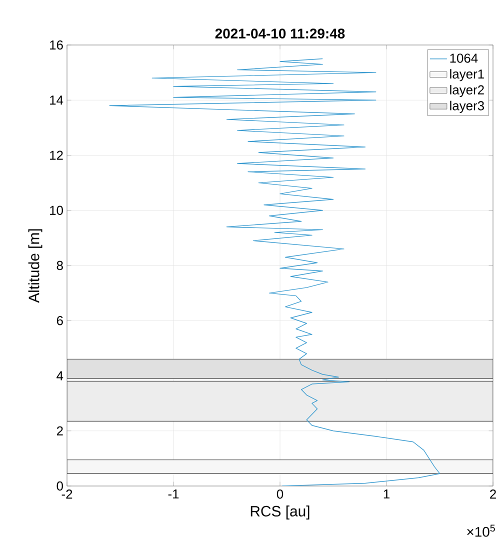 The image size is (499, 545). I want to click on x-tick-label: 2, so click(493, 494).